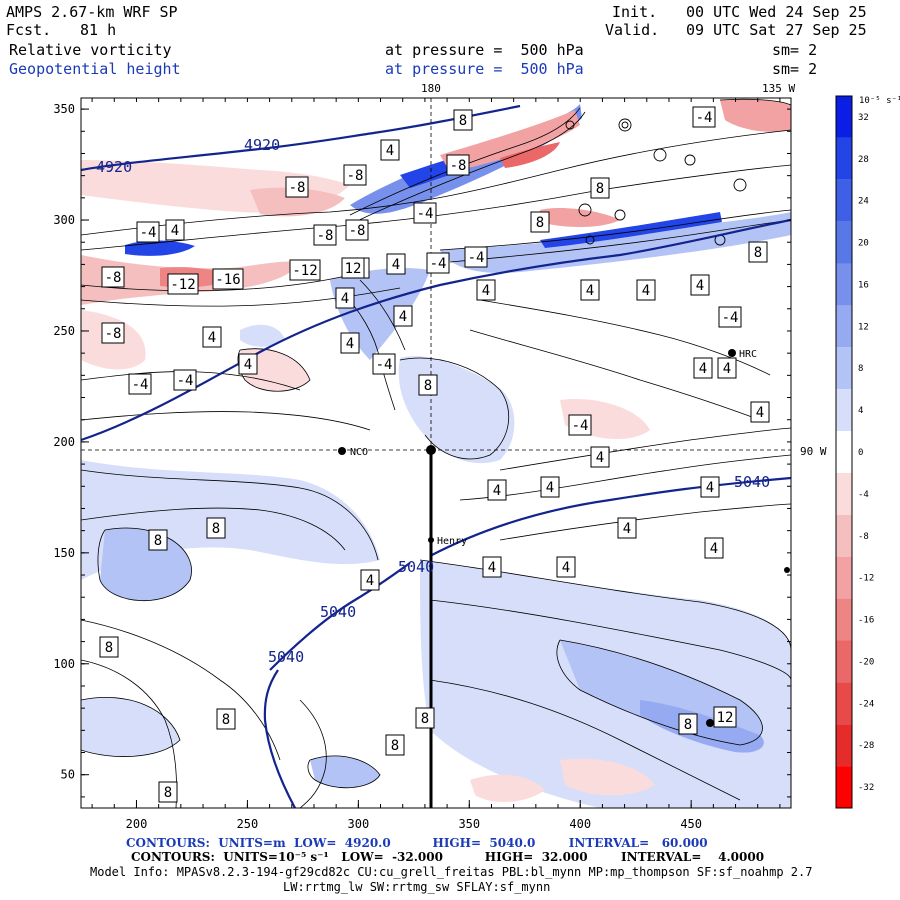 The height and width of the screenshot is (900, 900). I want to click on field1-level: at pressure = 500 hPa, so click(484, 50).